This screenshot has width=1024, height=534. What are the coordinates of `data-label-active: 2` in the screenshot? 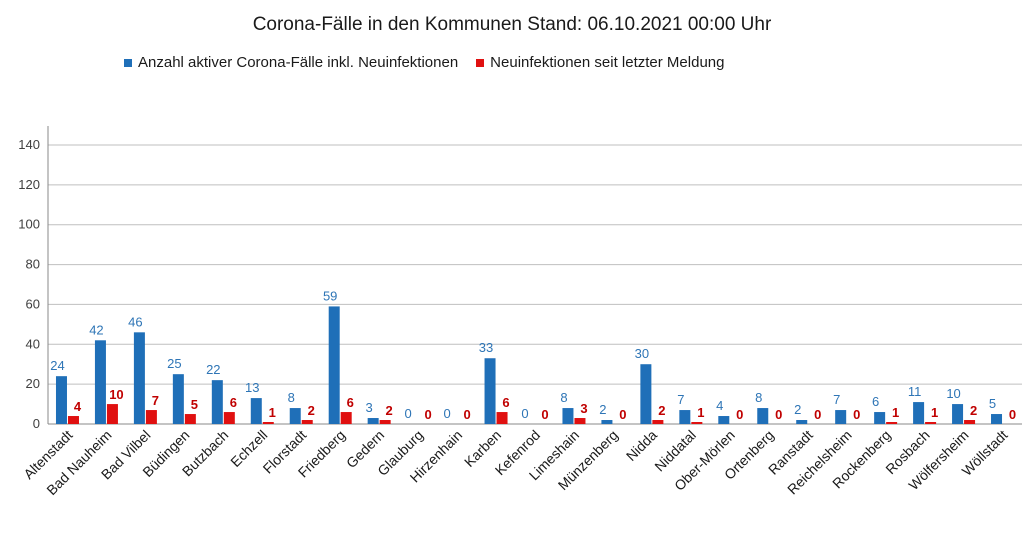 It's located at (602, 409).